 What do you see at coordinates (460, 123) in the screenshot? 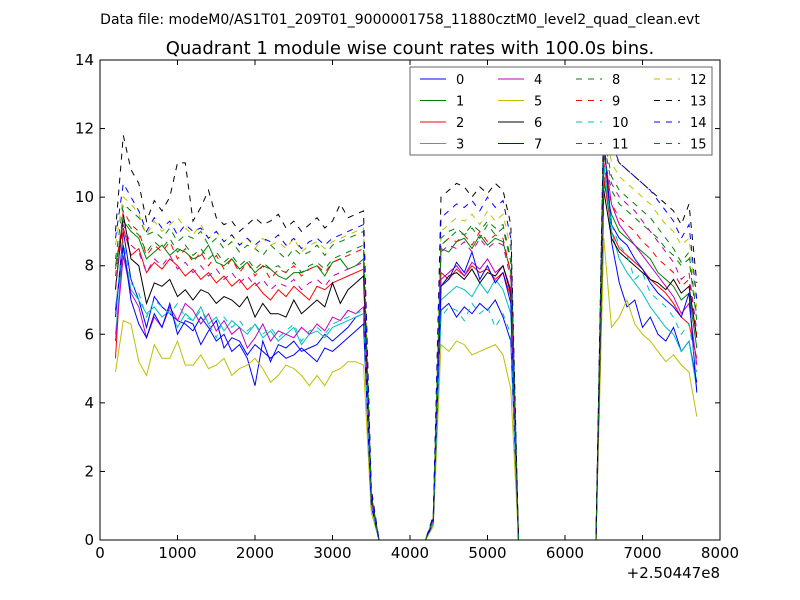
I see `legend-label-2: 2` at bounding box center [460, 123].